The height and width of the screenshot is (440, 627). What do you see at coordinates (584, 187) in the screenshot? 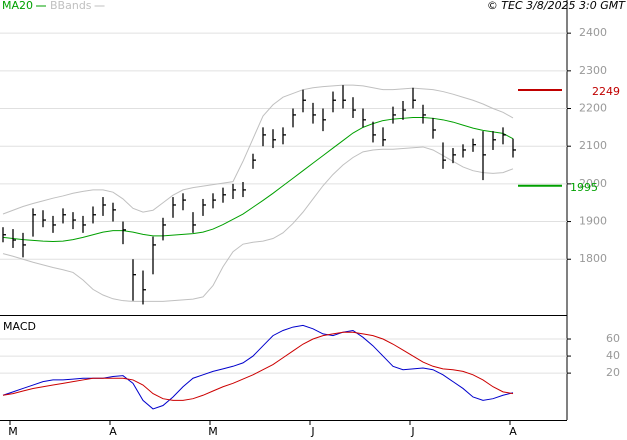
I see `level-label: 1995` at bounding box center [584, 187].